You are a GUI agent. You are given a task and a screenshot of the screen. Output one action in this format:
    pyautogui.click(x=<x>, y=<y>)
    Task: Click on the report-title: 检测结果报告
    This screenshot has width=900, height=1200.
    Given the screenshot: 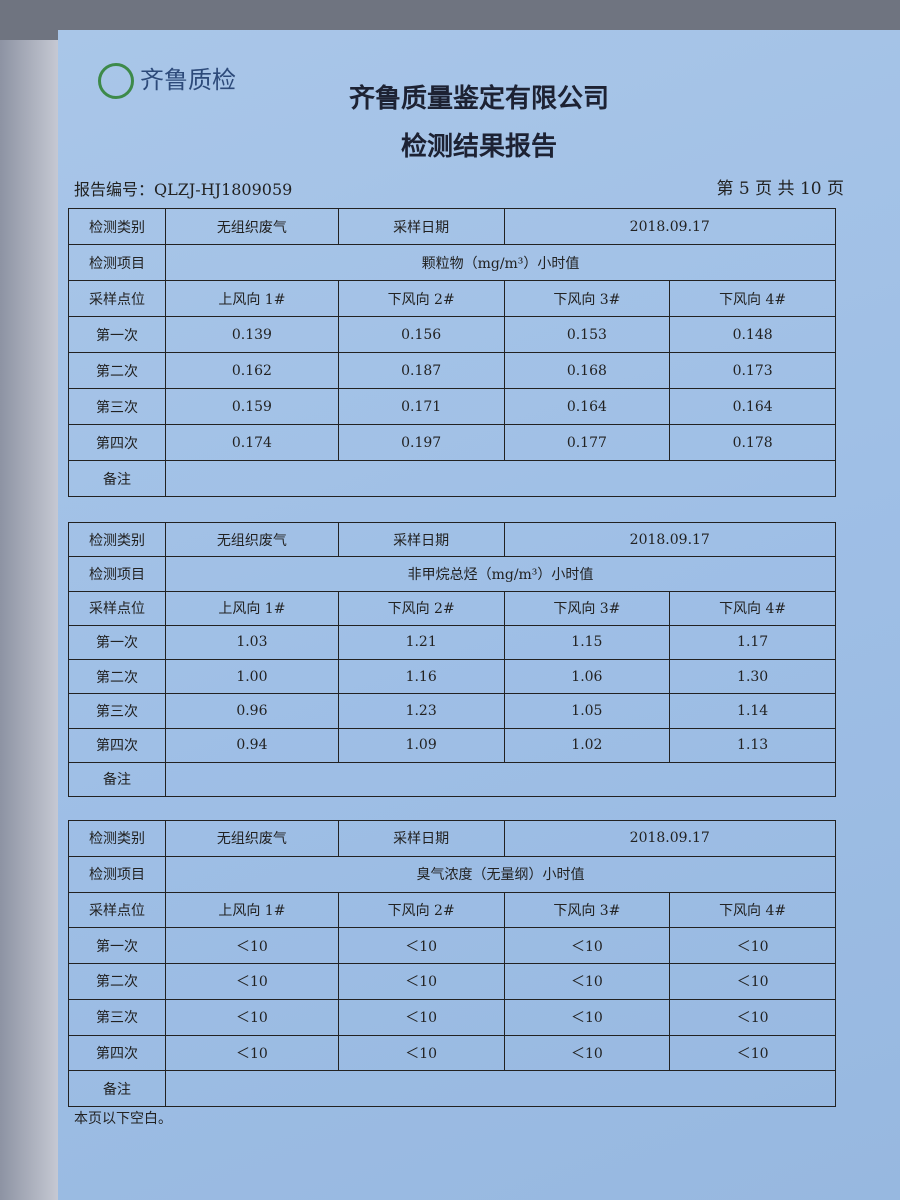 What is the action you would take?
    pyautogui.click(x=478, y=147)
    